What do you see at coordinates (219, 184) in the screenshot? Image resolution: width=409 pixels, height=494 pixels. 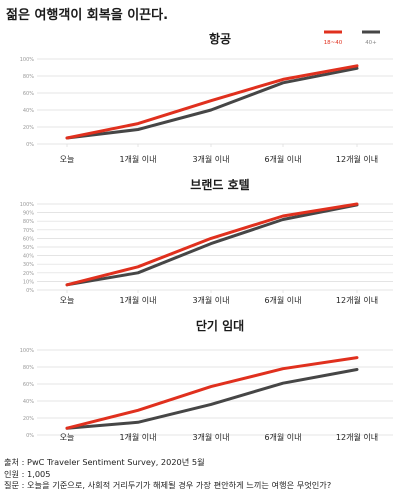 I see `chart-title: 브랜드 호텔` at bounding box center [219, 184].